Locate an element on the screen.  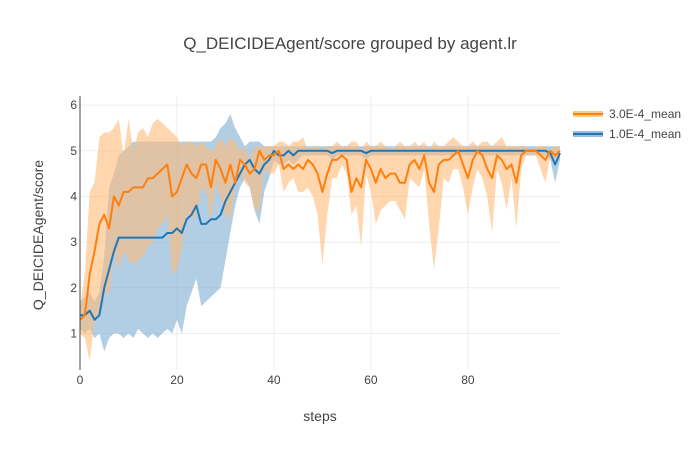
legend-item-series-1: 1.0E-4_mean is located at coordinates (627, 134).